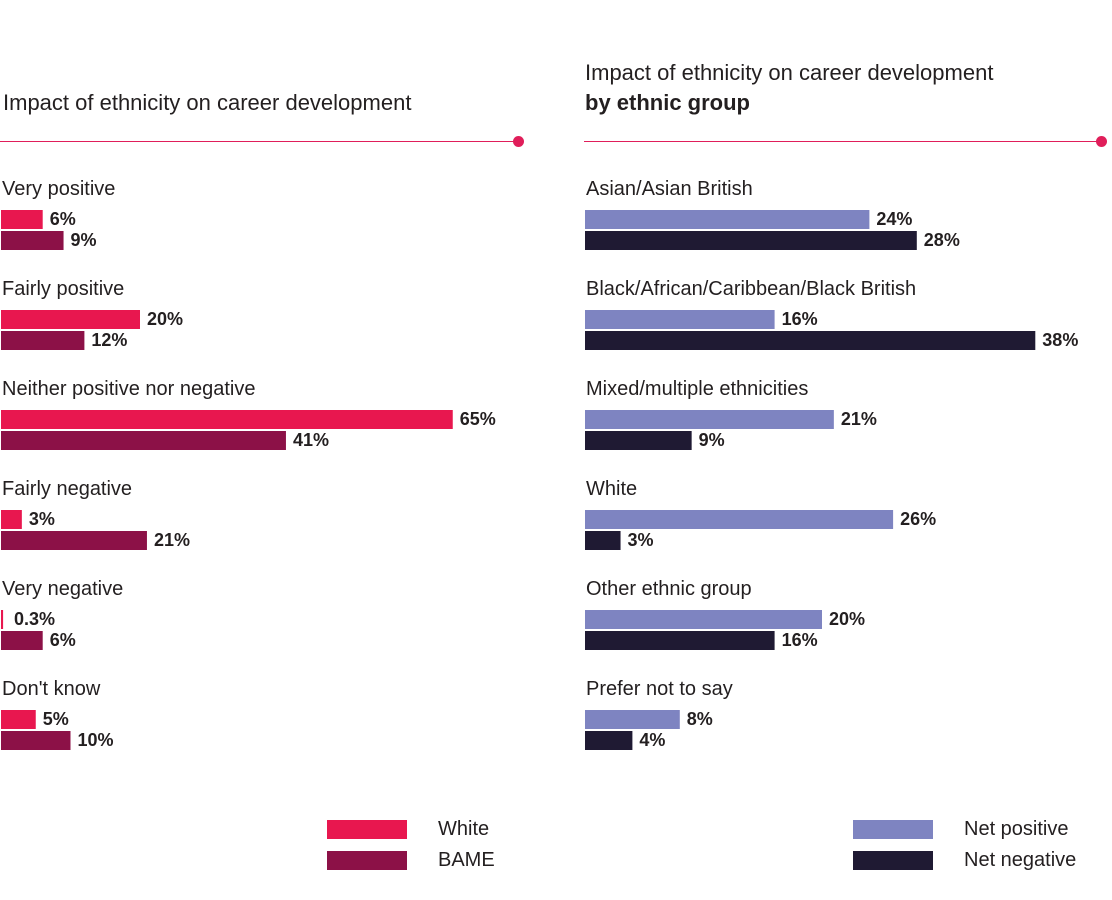 Image resolution: width=1112 pixels, height=900 pixels. Describe the element at coordinates (603, 540) in the screenshot. I see `bar-net-negative-white` at that location.